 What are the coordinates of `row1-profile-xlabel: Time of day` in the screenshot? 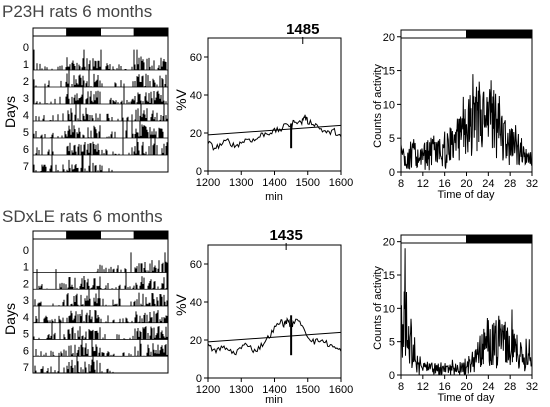 It's located at (466, 195).